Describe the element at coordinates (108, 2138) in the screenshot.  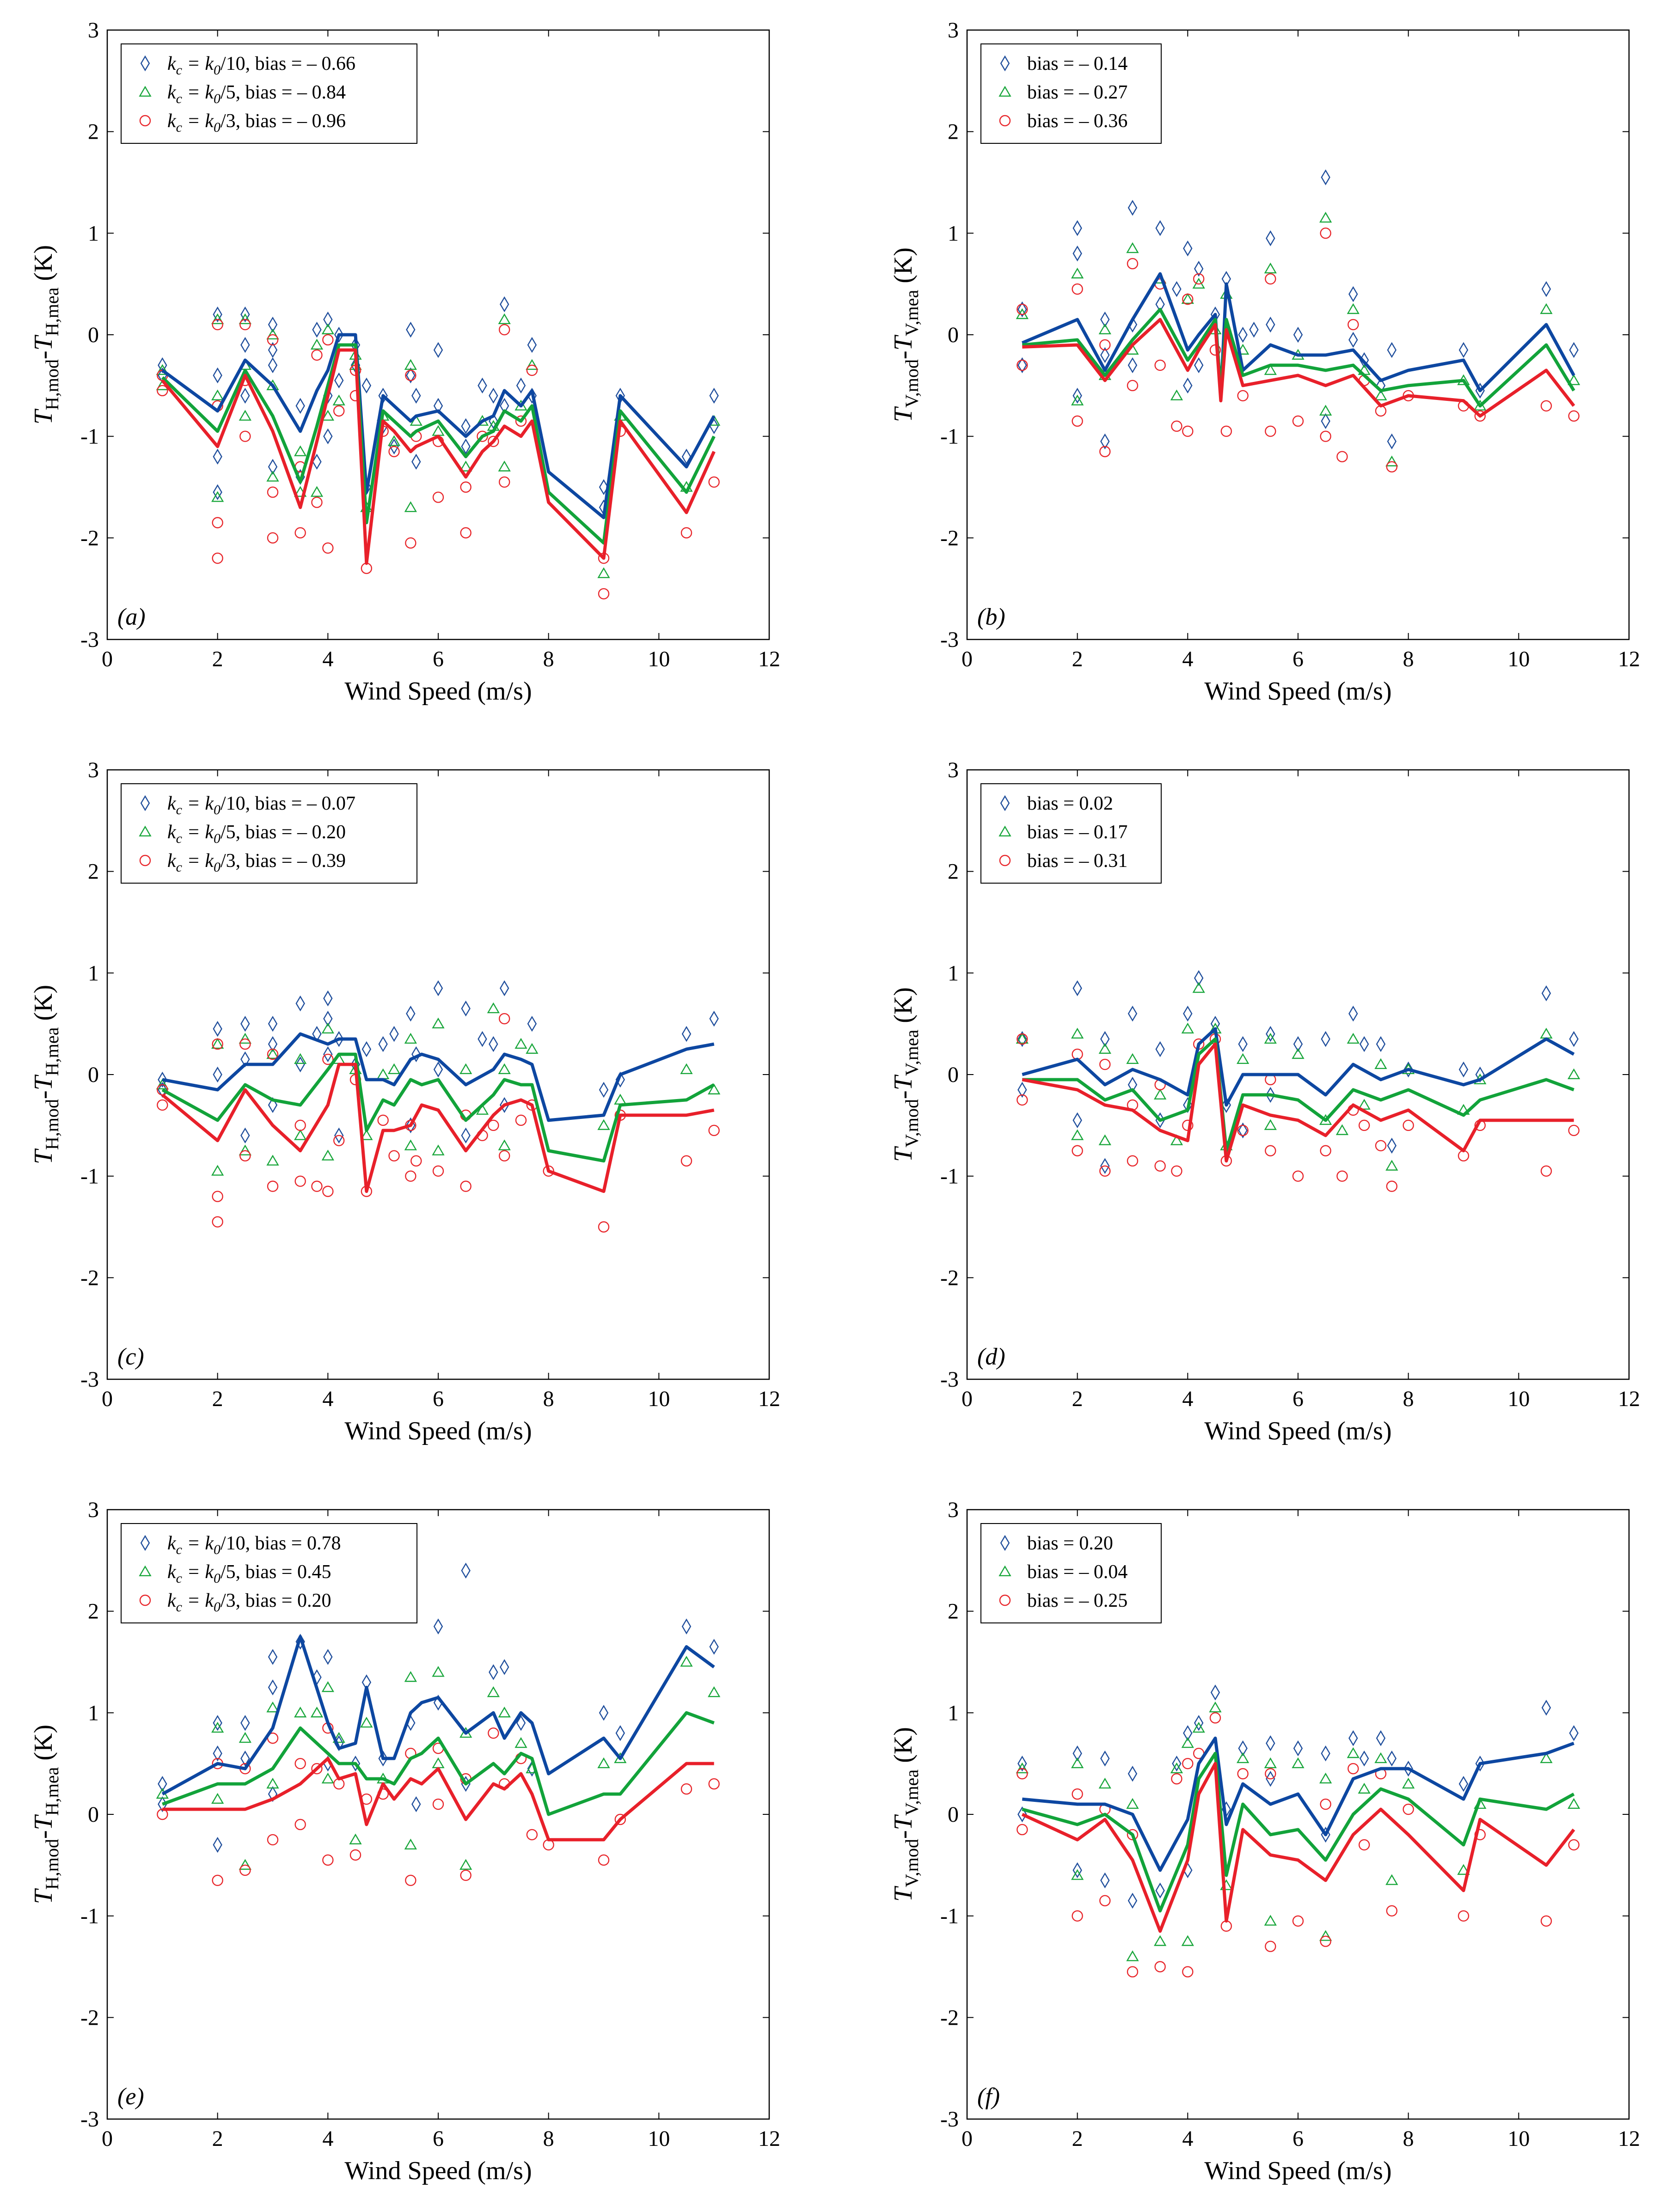
I see `x-tick-label: 0` at that location.